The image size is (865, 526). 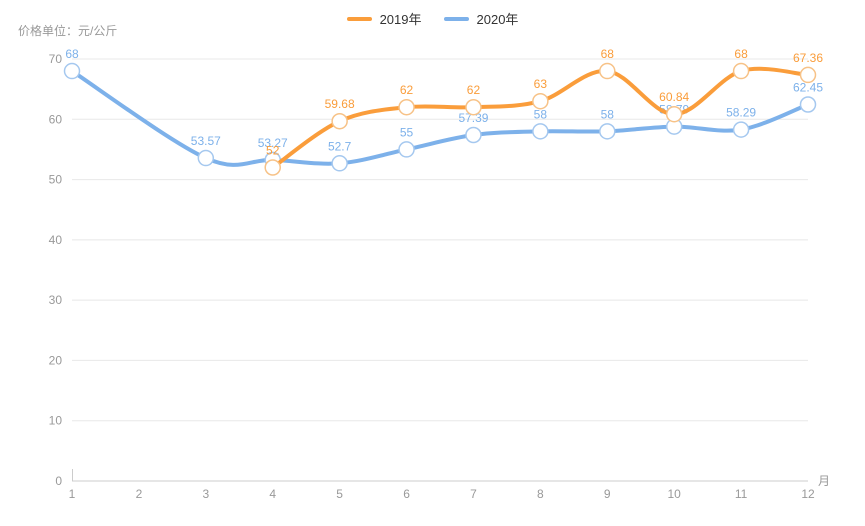 What do you see at coordinates (68, 31) in the screenshot?
I see `y-axis-name: 价格单位：元/公斤` at bounding box center [68, 31].